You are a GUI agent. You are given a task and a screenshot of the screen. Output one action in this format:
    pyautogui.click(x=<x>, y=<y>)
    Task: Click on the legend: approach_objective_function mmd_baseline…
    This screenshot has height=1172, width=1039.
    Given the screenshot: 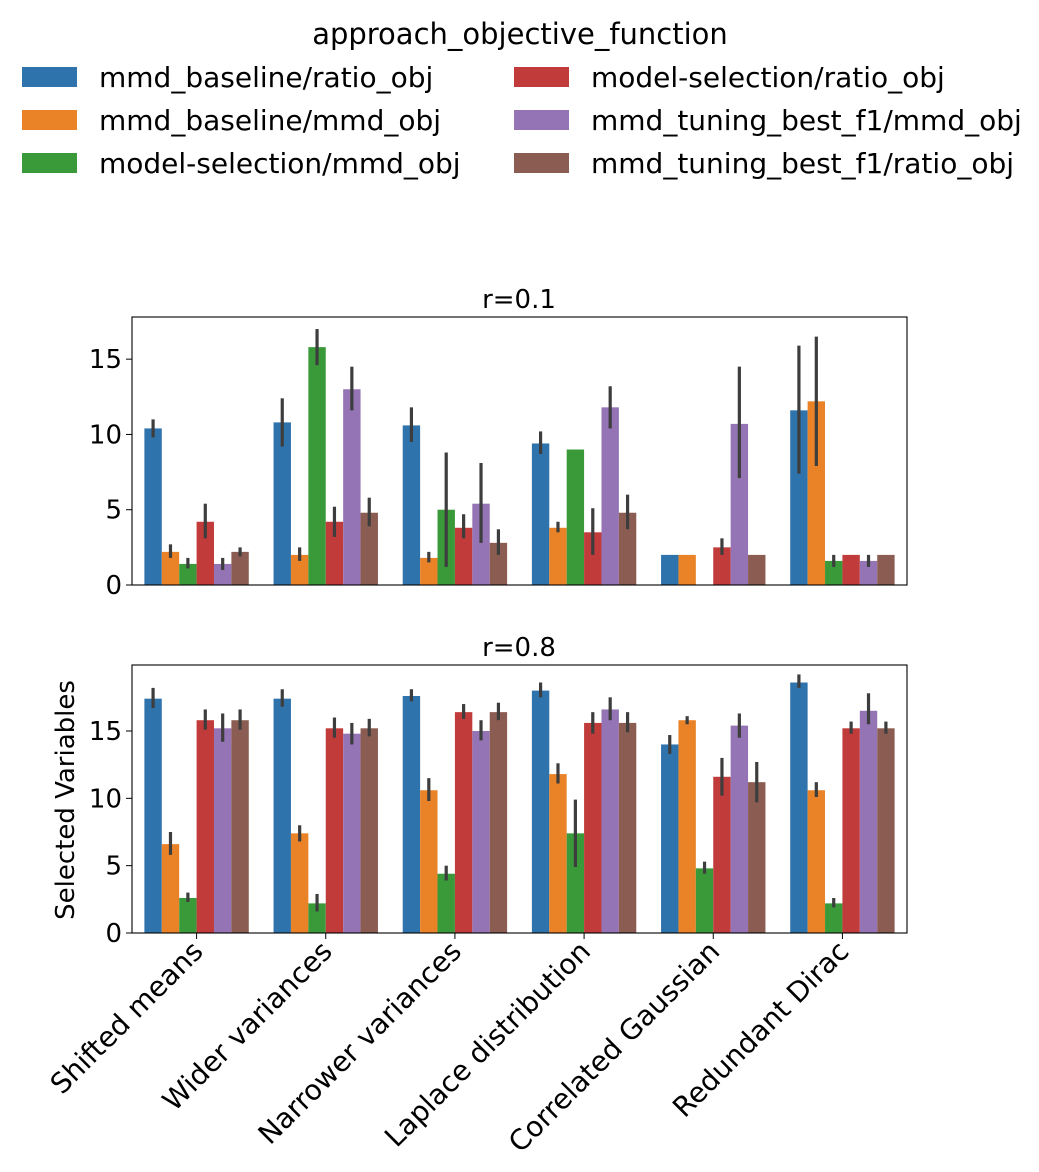 What is the action you would take?
    pyautogui.click(x=522, y=98)
    